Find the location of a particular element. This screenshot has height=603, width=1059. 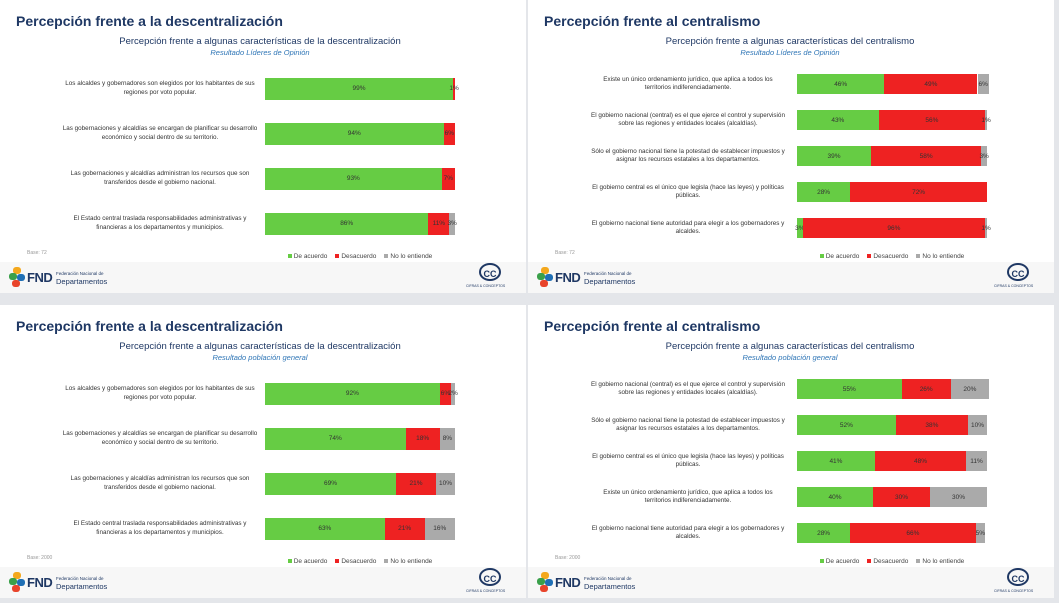

bar-segment: 43% is located at coordinates (838, 120).